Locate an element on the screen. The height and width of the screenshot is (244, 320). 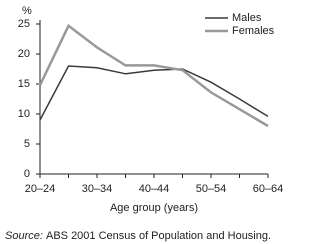
y-tick-label: 20 is located at coordinates (24, 54).